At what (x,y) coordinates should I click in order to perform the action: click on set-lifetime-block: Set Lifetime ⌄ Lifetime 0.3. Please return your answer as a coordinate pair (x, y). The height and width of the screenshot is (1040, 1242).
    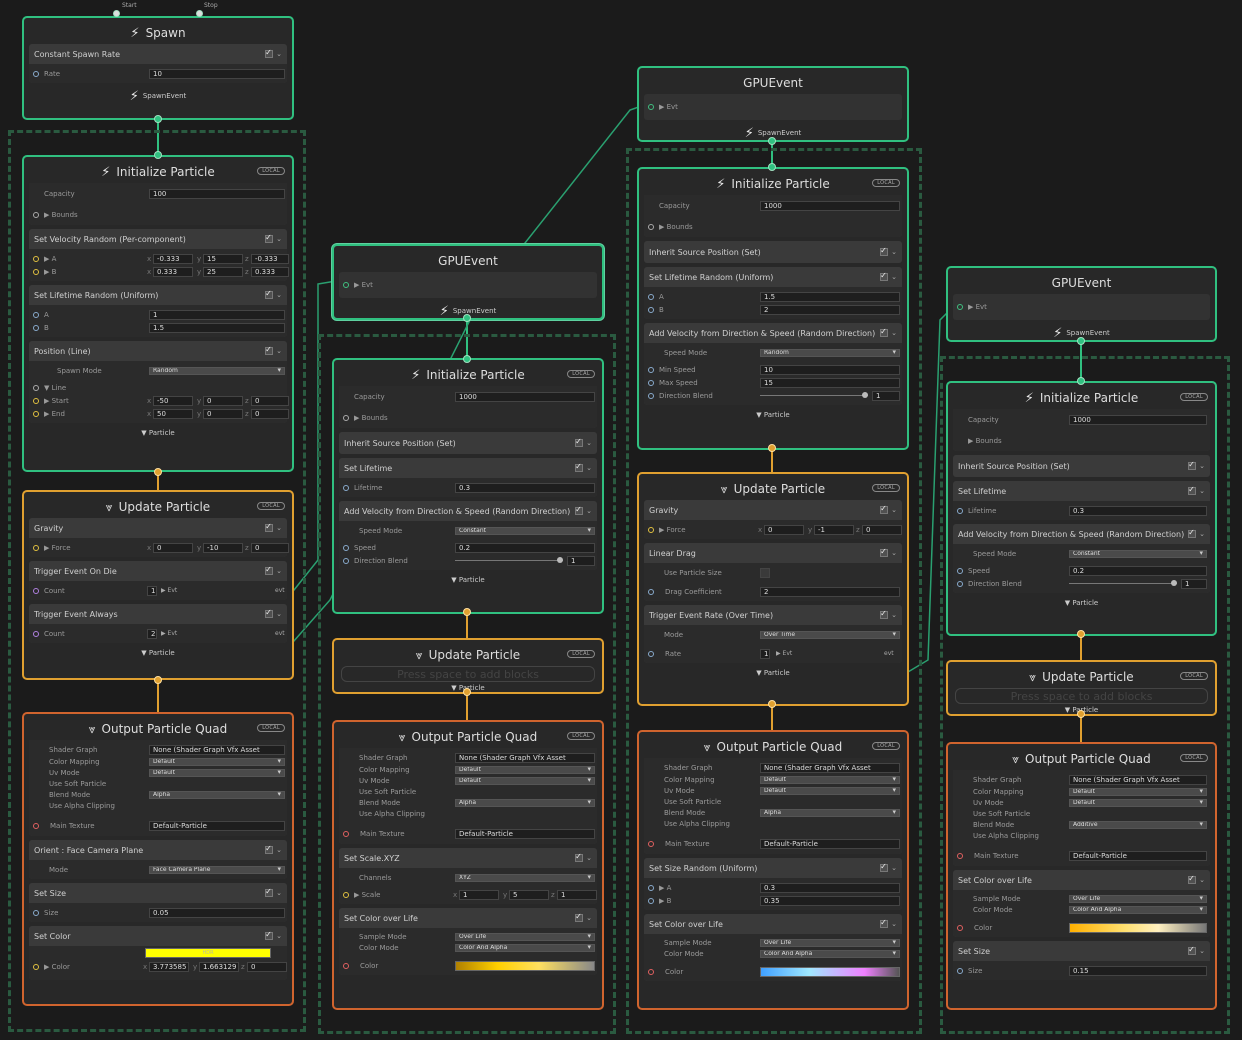
    Looking at the image, I should click on (1081, 500).